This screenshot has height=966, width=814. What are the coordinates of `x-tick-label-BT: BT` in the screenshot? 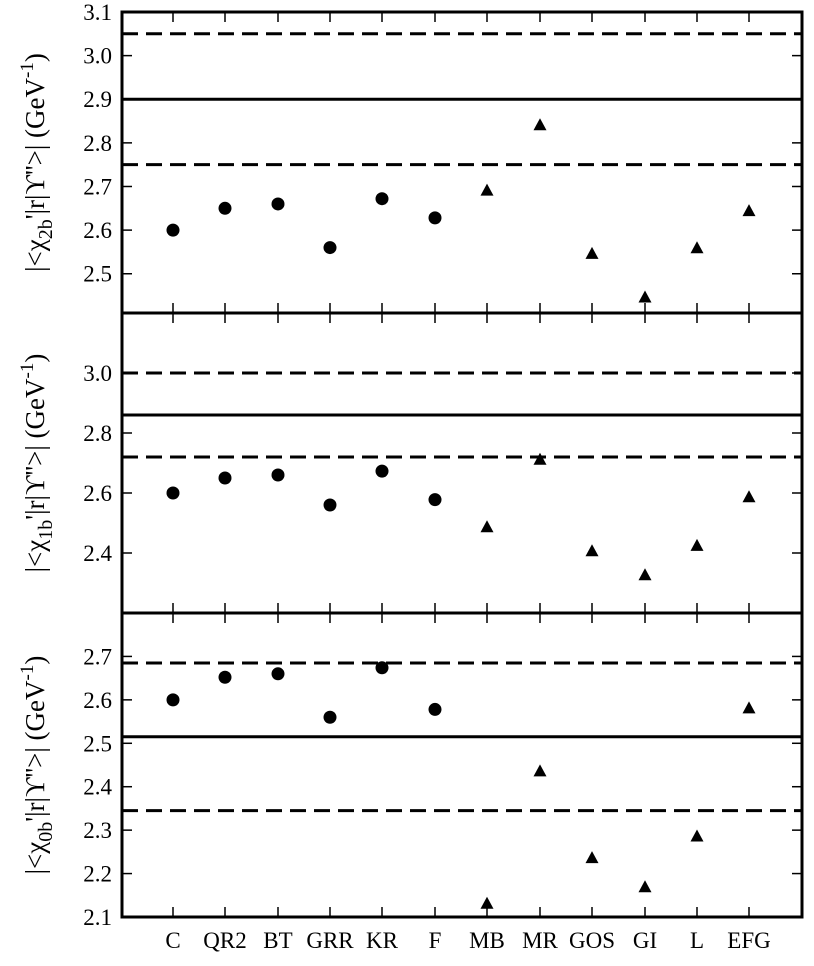 It's located at (277, 940).